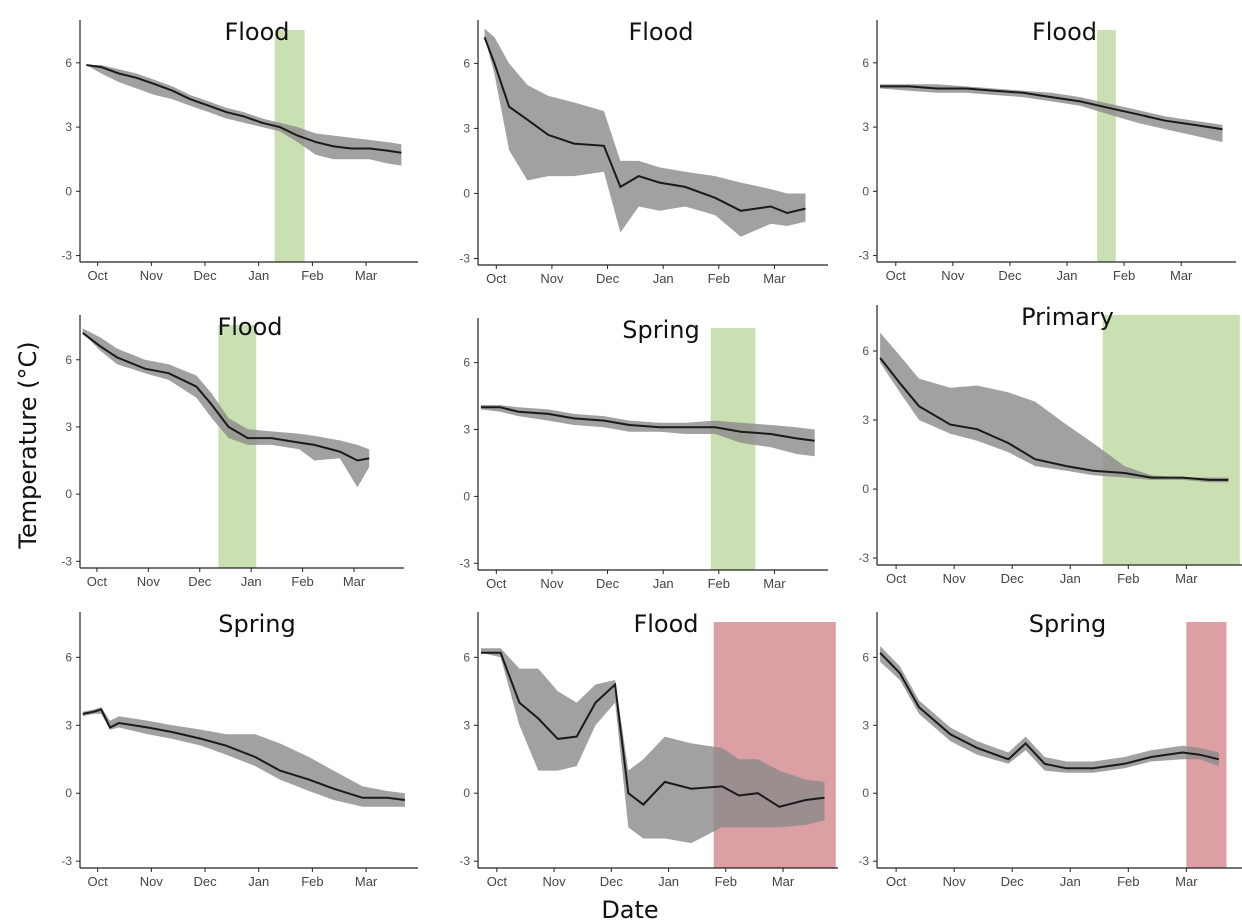 The width and height of the screenshot is (1242, 923). I want to click on panel-1: 6 3 0 -3 Oct Nov Dec Jan Feb Mar Flood, so click(239, 150).